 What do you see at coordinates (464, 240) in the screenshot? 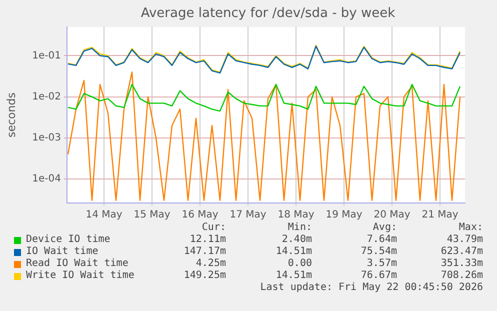
I see `text: 43.79m` at bounding box center [464, 240].